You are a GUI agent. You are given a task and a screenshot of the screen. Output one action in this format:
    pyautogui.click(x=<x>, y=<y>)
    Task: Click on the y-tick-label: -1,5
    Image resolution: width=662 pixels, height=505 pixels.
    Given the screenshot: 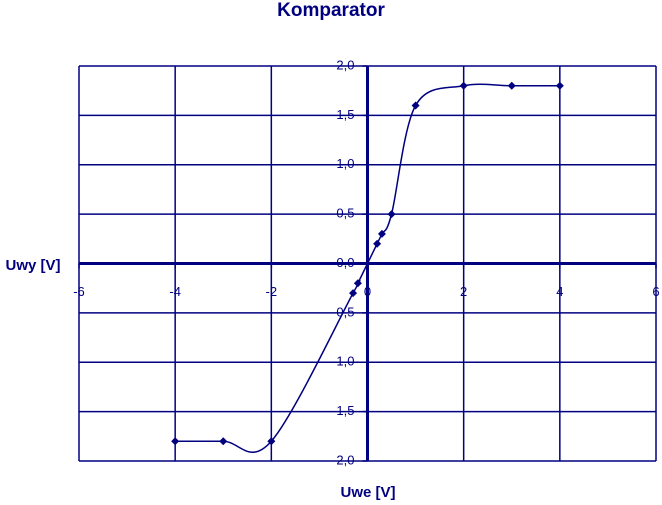 What is the action you would take?
    pyautogui.click(x=343, y=410)
    